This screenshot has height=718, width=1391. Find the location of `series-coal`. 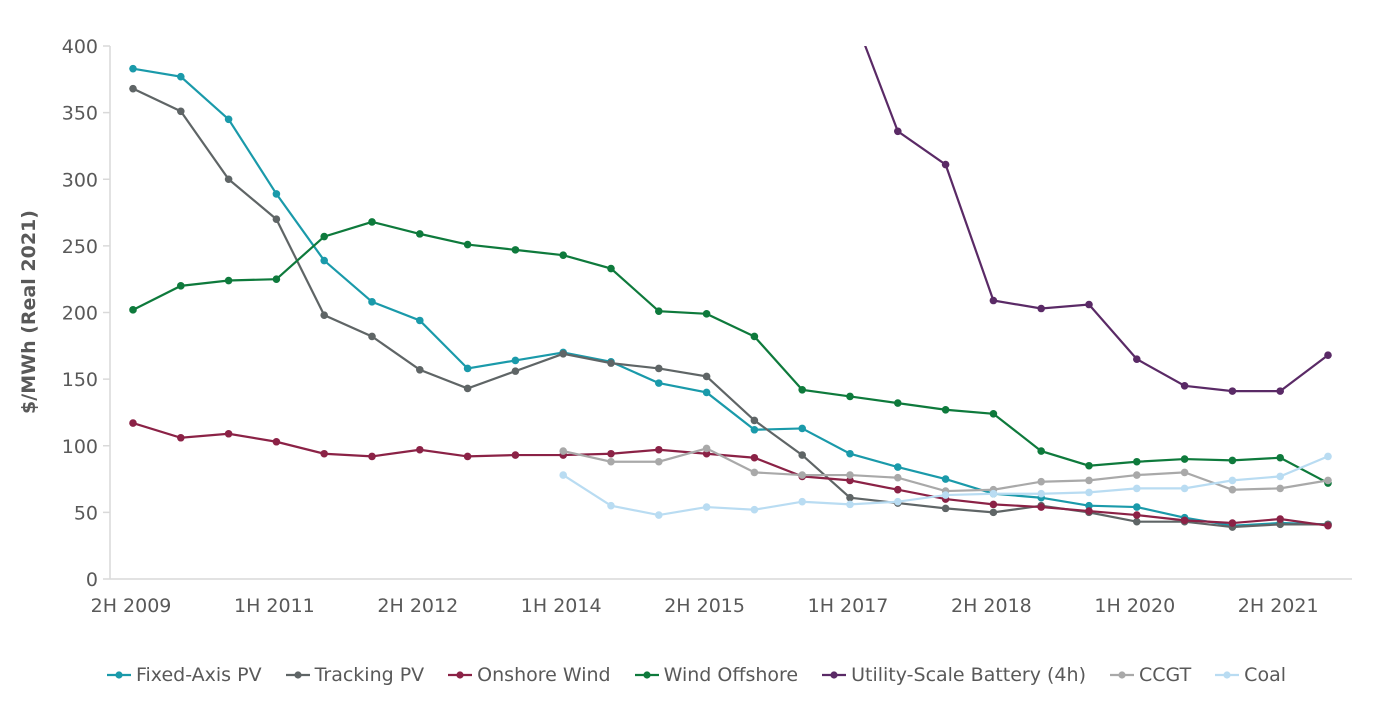

series-coal is located at coordinates (945, 485).